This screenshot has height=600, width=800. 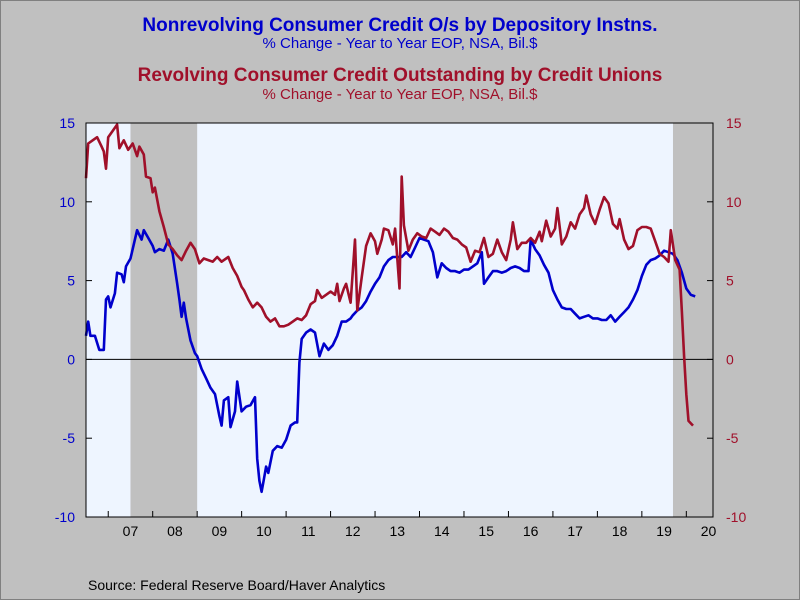 I want to click on x-tick-label: 09, so click(x=220, y=531).